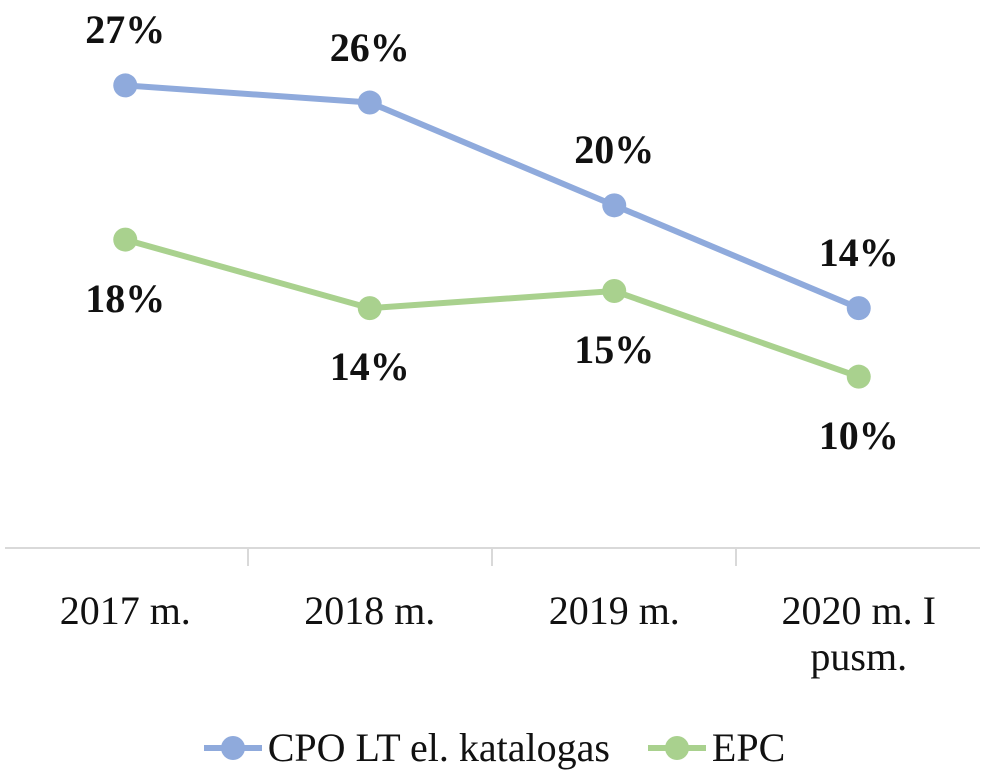 The height and width of the screenshot is (778, 987). What do you see at coordinates (438, 747) in the screenshot?
I see `legend-label: CPO LT el. katalogas` at bounding box center [438, 747].